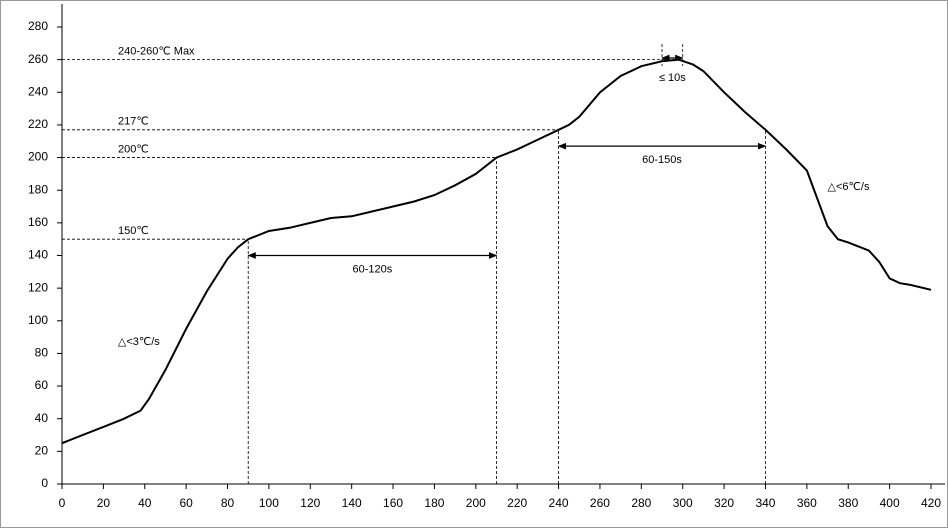 This screenshot has width=948, height=528. What do you see at coordinates (672, 78) in the screenshot?
I see `span-label: ≤ 10s` at bounding box center [672, 78].